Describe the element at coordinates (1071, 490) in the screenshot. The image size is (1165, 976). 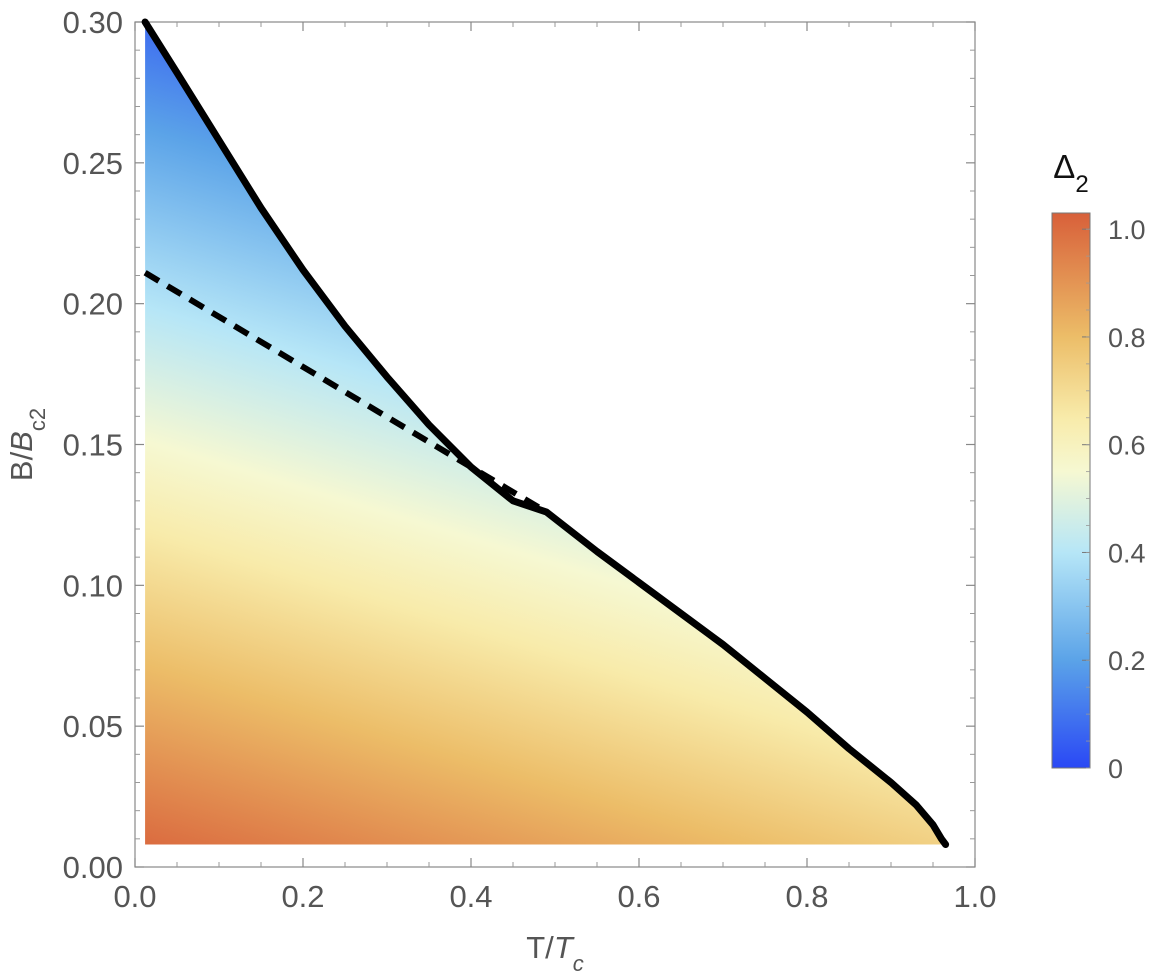
I see `colorbar-gradient` at that location.